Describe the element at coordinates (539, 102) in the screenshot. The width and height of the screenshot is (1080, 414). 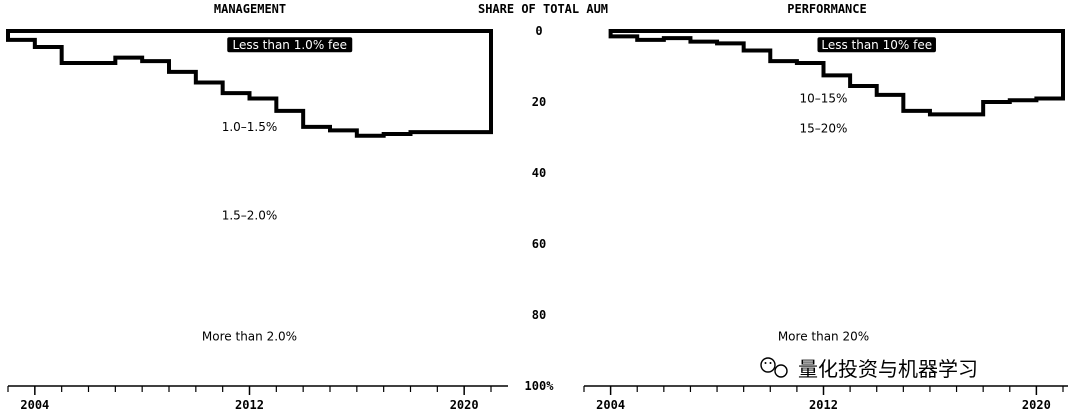
I see `y-tick-label: 20` at that location.